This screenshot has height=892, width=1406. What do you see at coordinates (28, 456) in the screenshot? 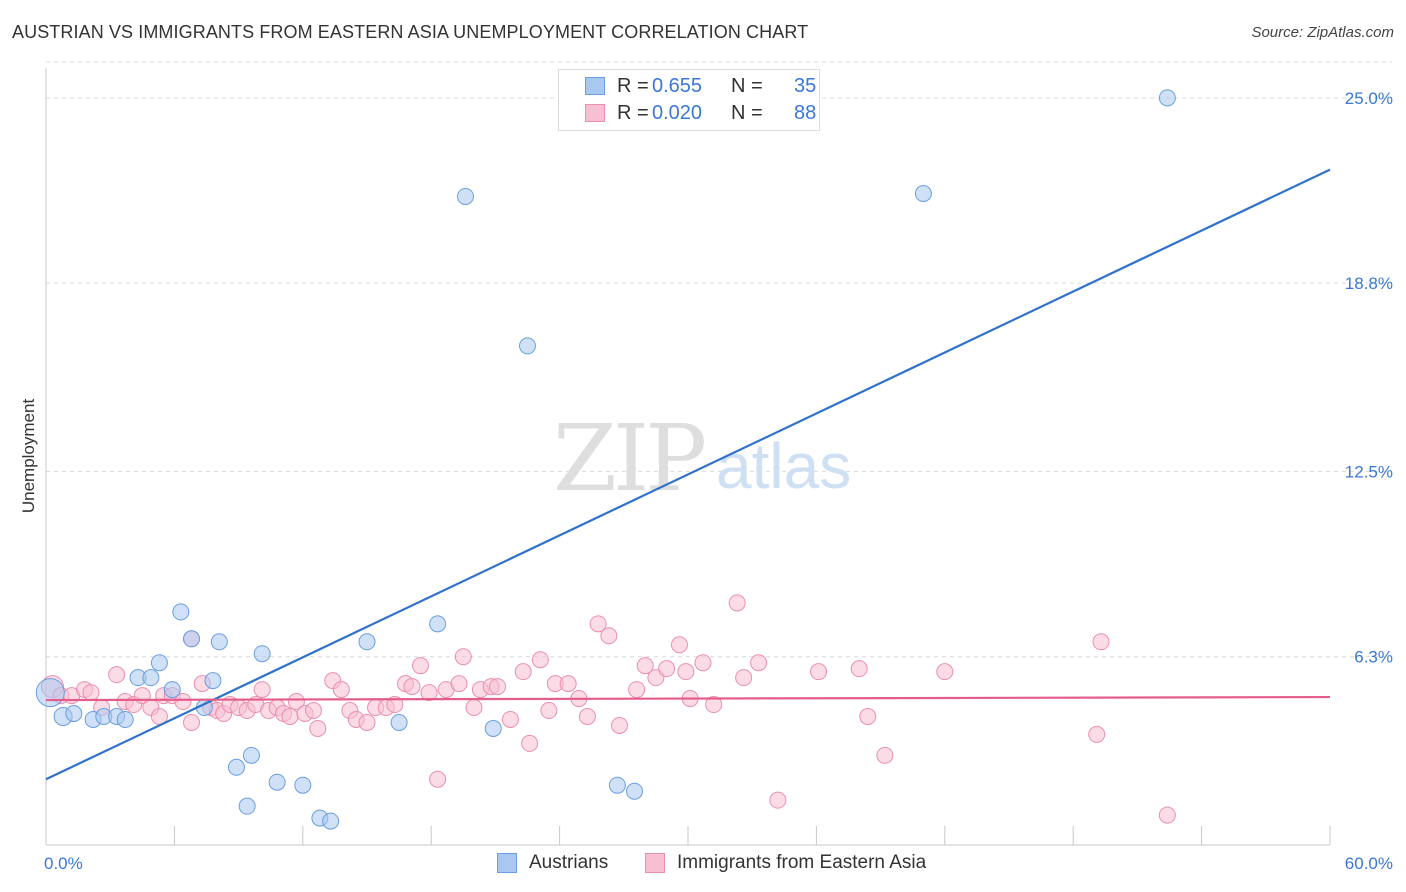
I see `y-axis-label: Unemployment` at bounding box center [28, 456].